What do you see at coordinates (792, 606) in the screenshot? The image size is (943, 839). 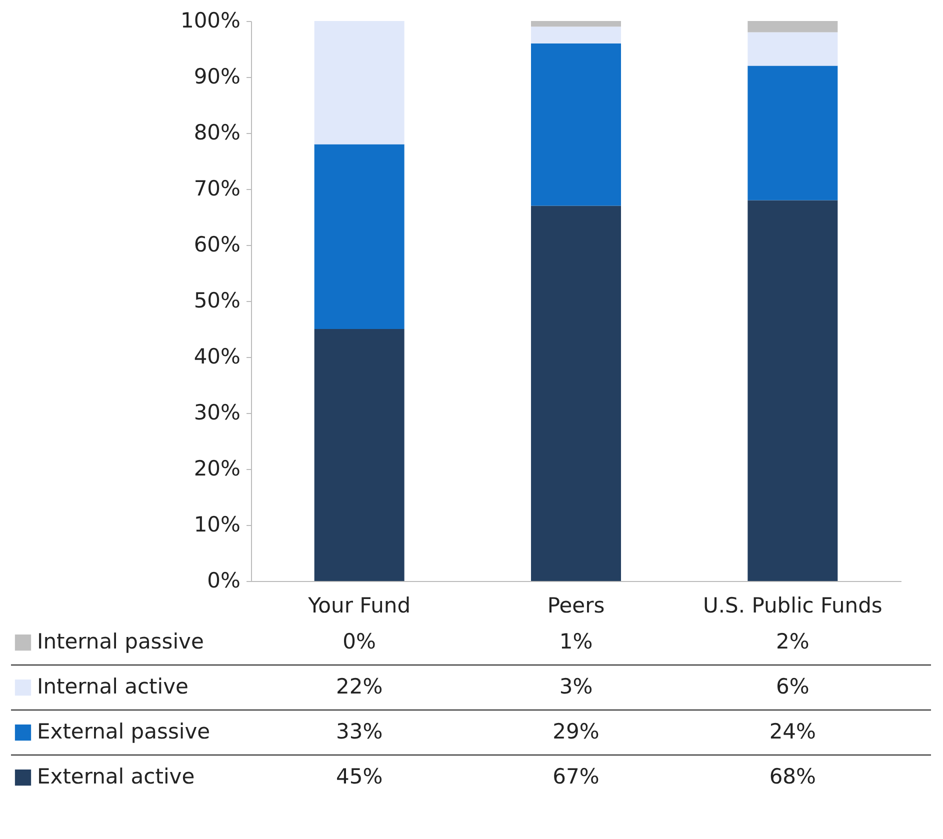 I see `x-tick-label: U.S. Public Funds` at bounding box center [792, 606].